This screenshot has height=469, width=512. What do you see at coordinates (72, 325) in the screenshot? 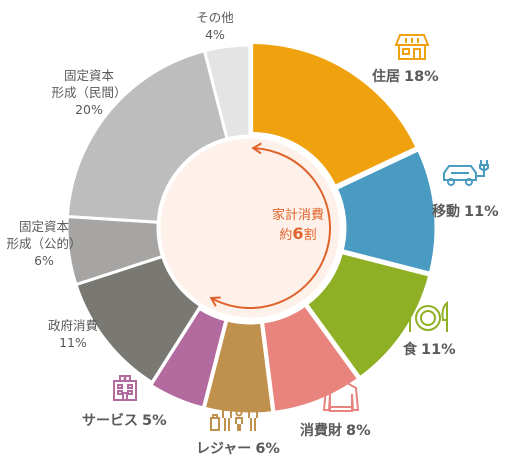
I see `slice-name: 政府消費` at bounding box center [72, 325].